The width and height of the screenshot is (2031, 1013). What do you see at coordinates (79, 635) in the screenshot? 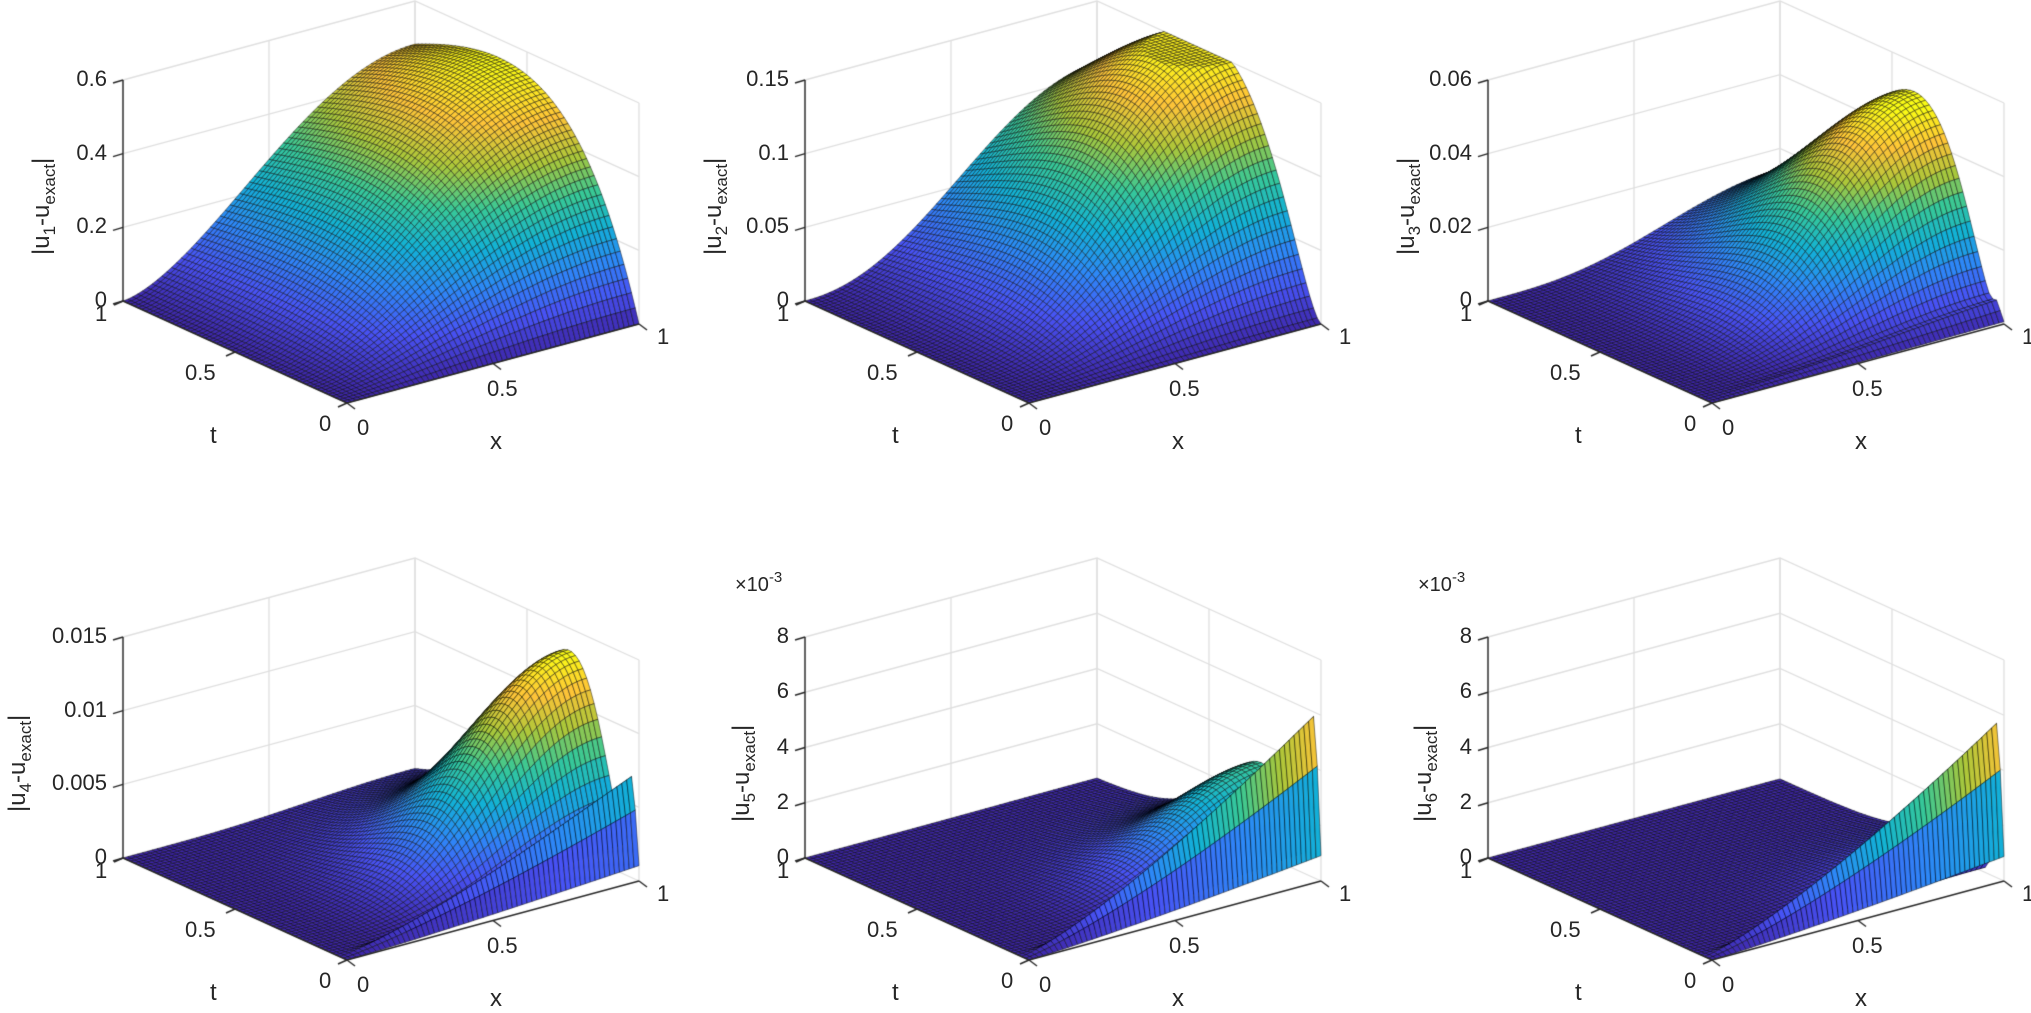
I see `z-tick-label: 0.015` at bounding box center [79, 635].